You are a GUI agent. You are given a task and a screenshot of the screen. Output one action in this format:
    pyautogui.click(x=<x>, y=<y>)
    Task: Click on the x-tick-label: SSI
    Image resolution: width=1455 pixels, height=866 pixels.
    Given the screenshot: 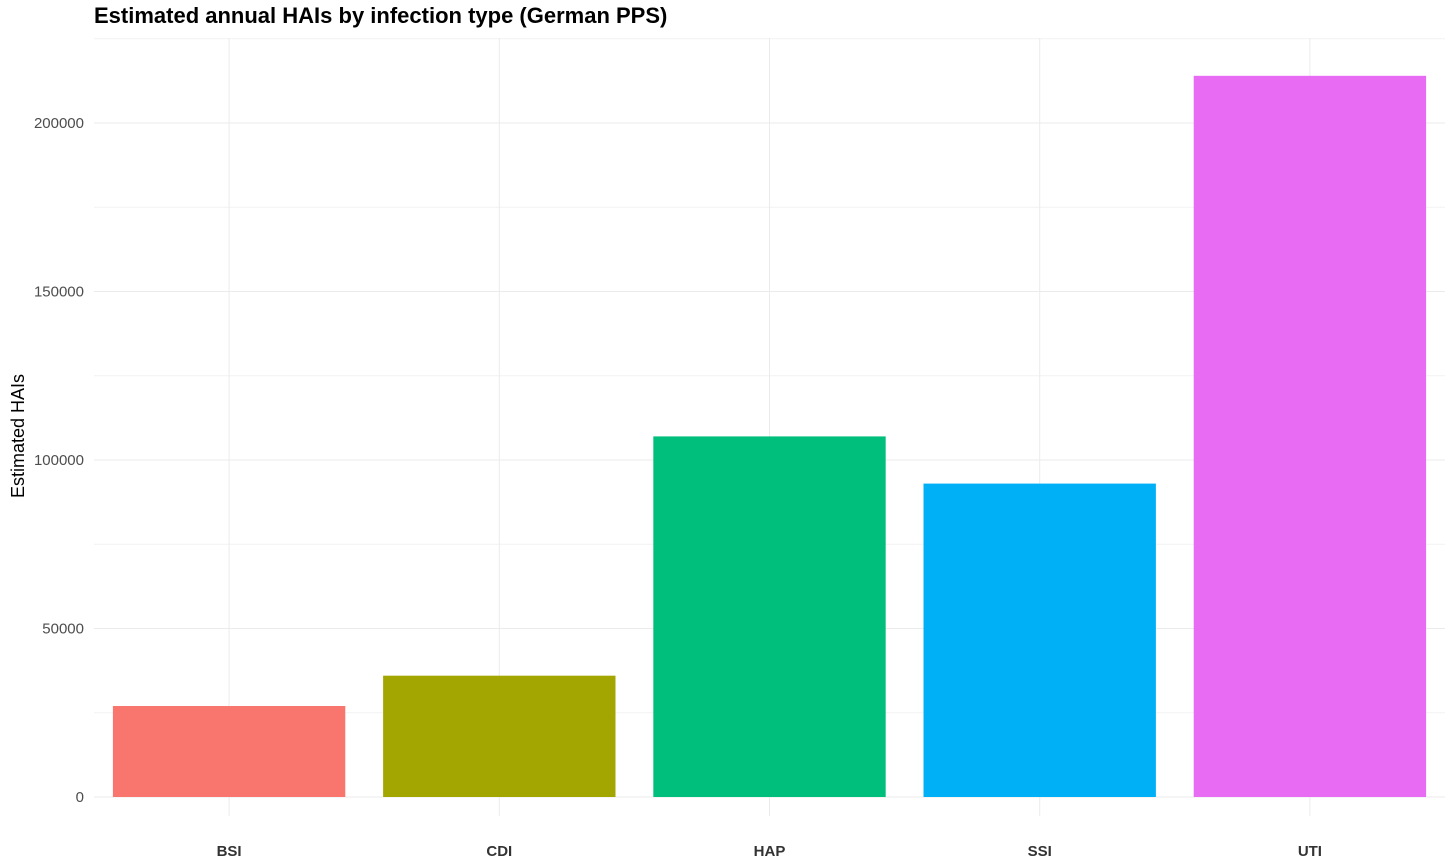 What is the action you would take?
    pyautogui.click(x=1040, y=851)
    